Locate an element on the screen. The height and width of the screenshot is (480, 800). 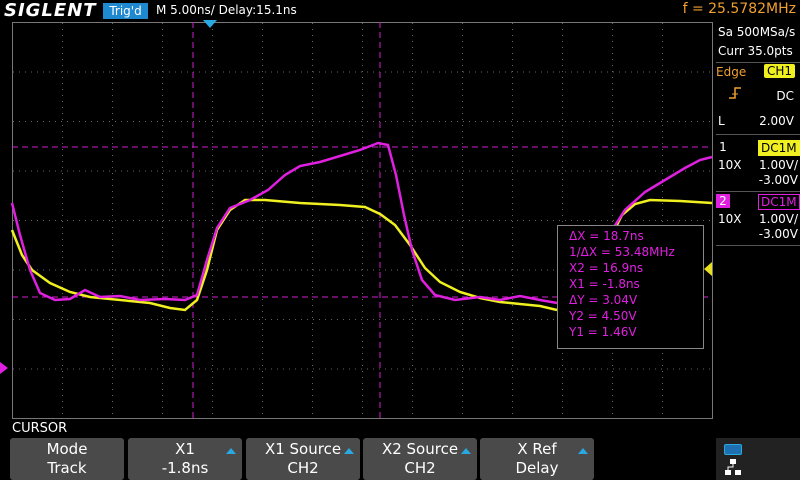
trigger-status: Trig'd is located at coordinates (125, 11).